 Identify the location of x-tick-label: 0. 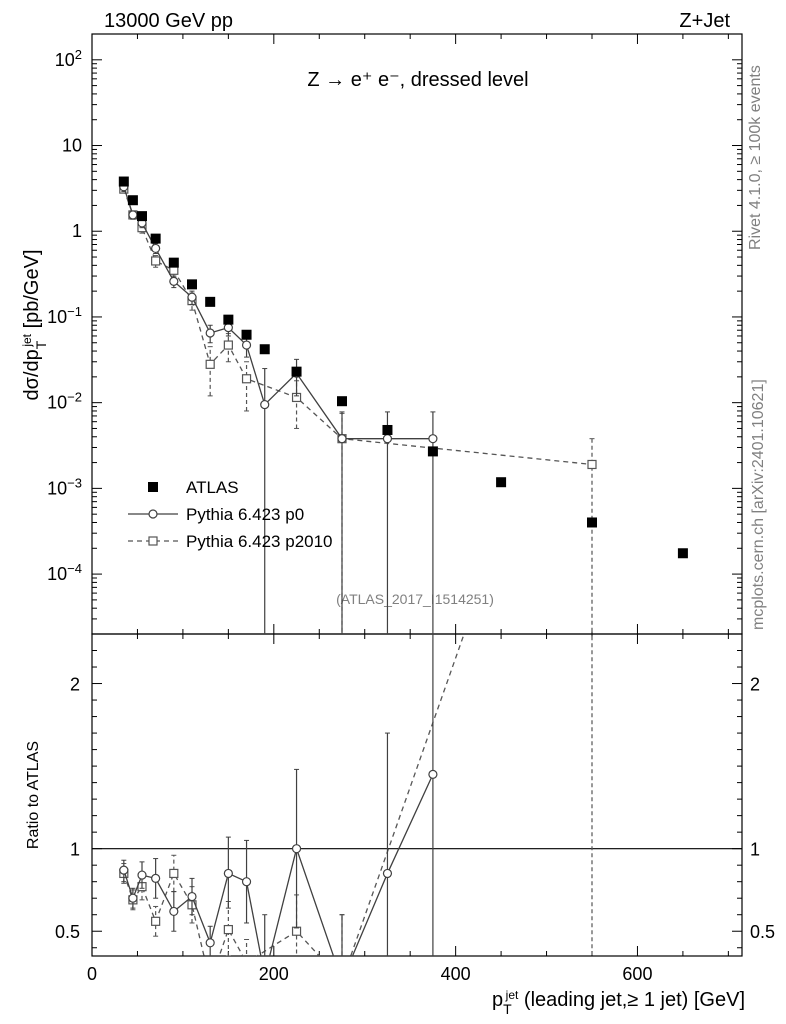
(92, 974).